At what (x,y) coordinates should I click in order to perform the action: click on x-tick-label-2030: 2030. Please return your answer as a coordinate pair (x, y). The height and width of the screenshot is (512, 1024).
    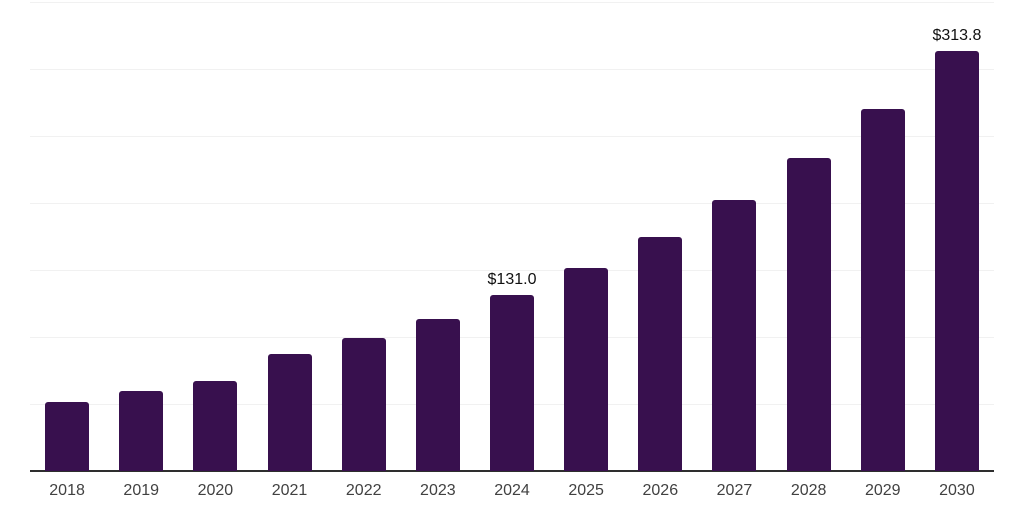
    Looking at the image, I should click on (957, 490).